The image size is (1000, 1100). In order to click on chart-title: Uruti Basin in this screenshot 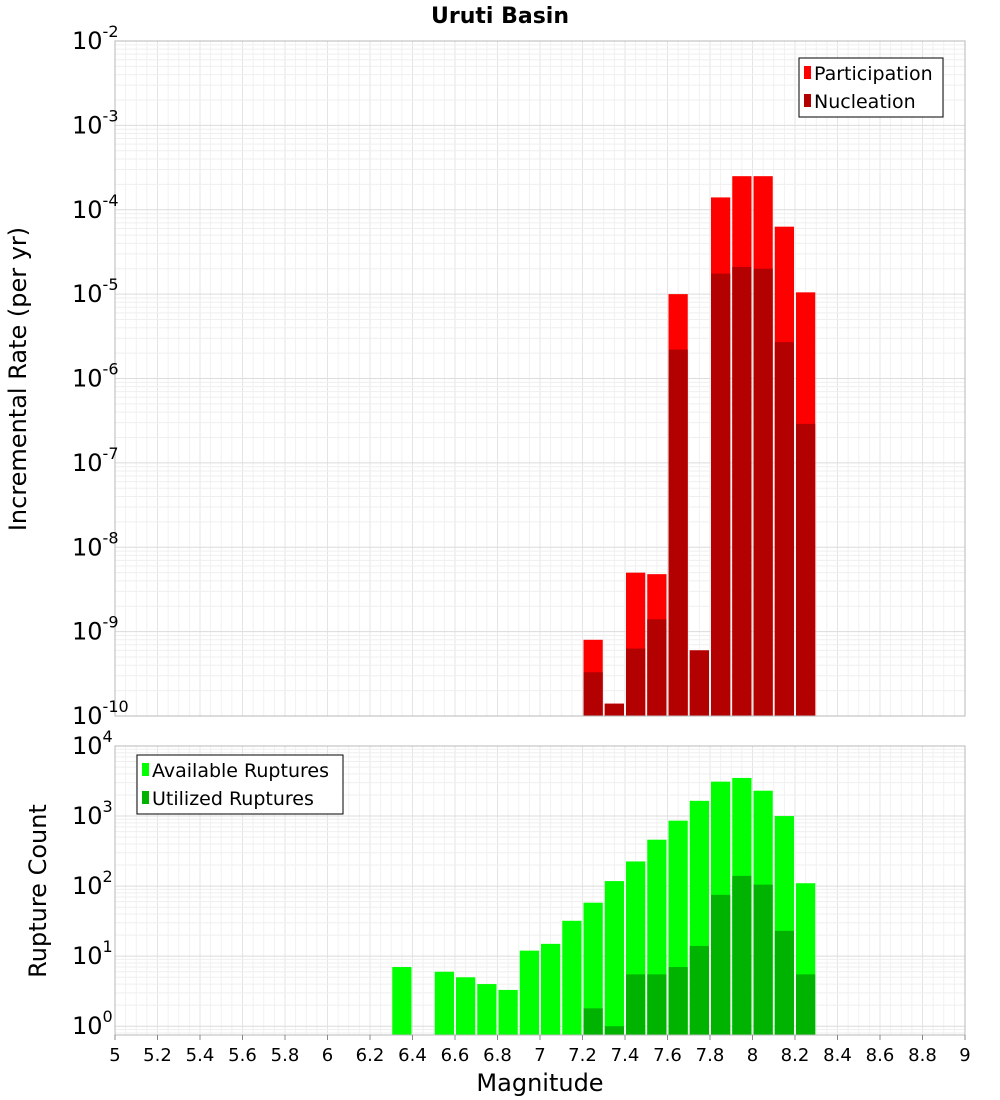, I will do `click(500, 16)`.